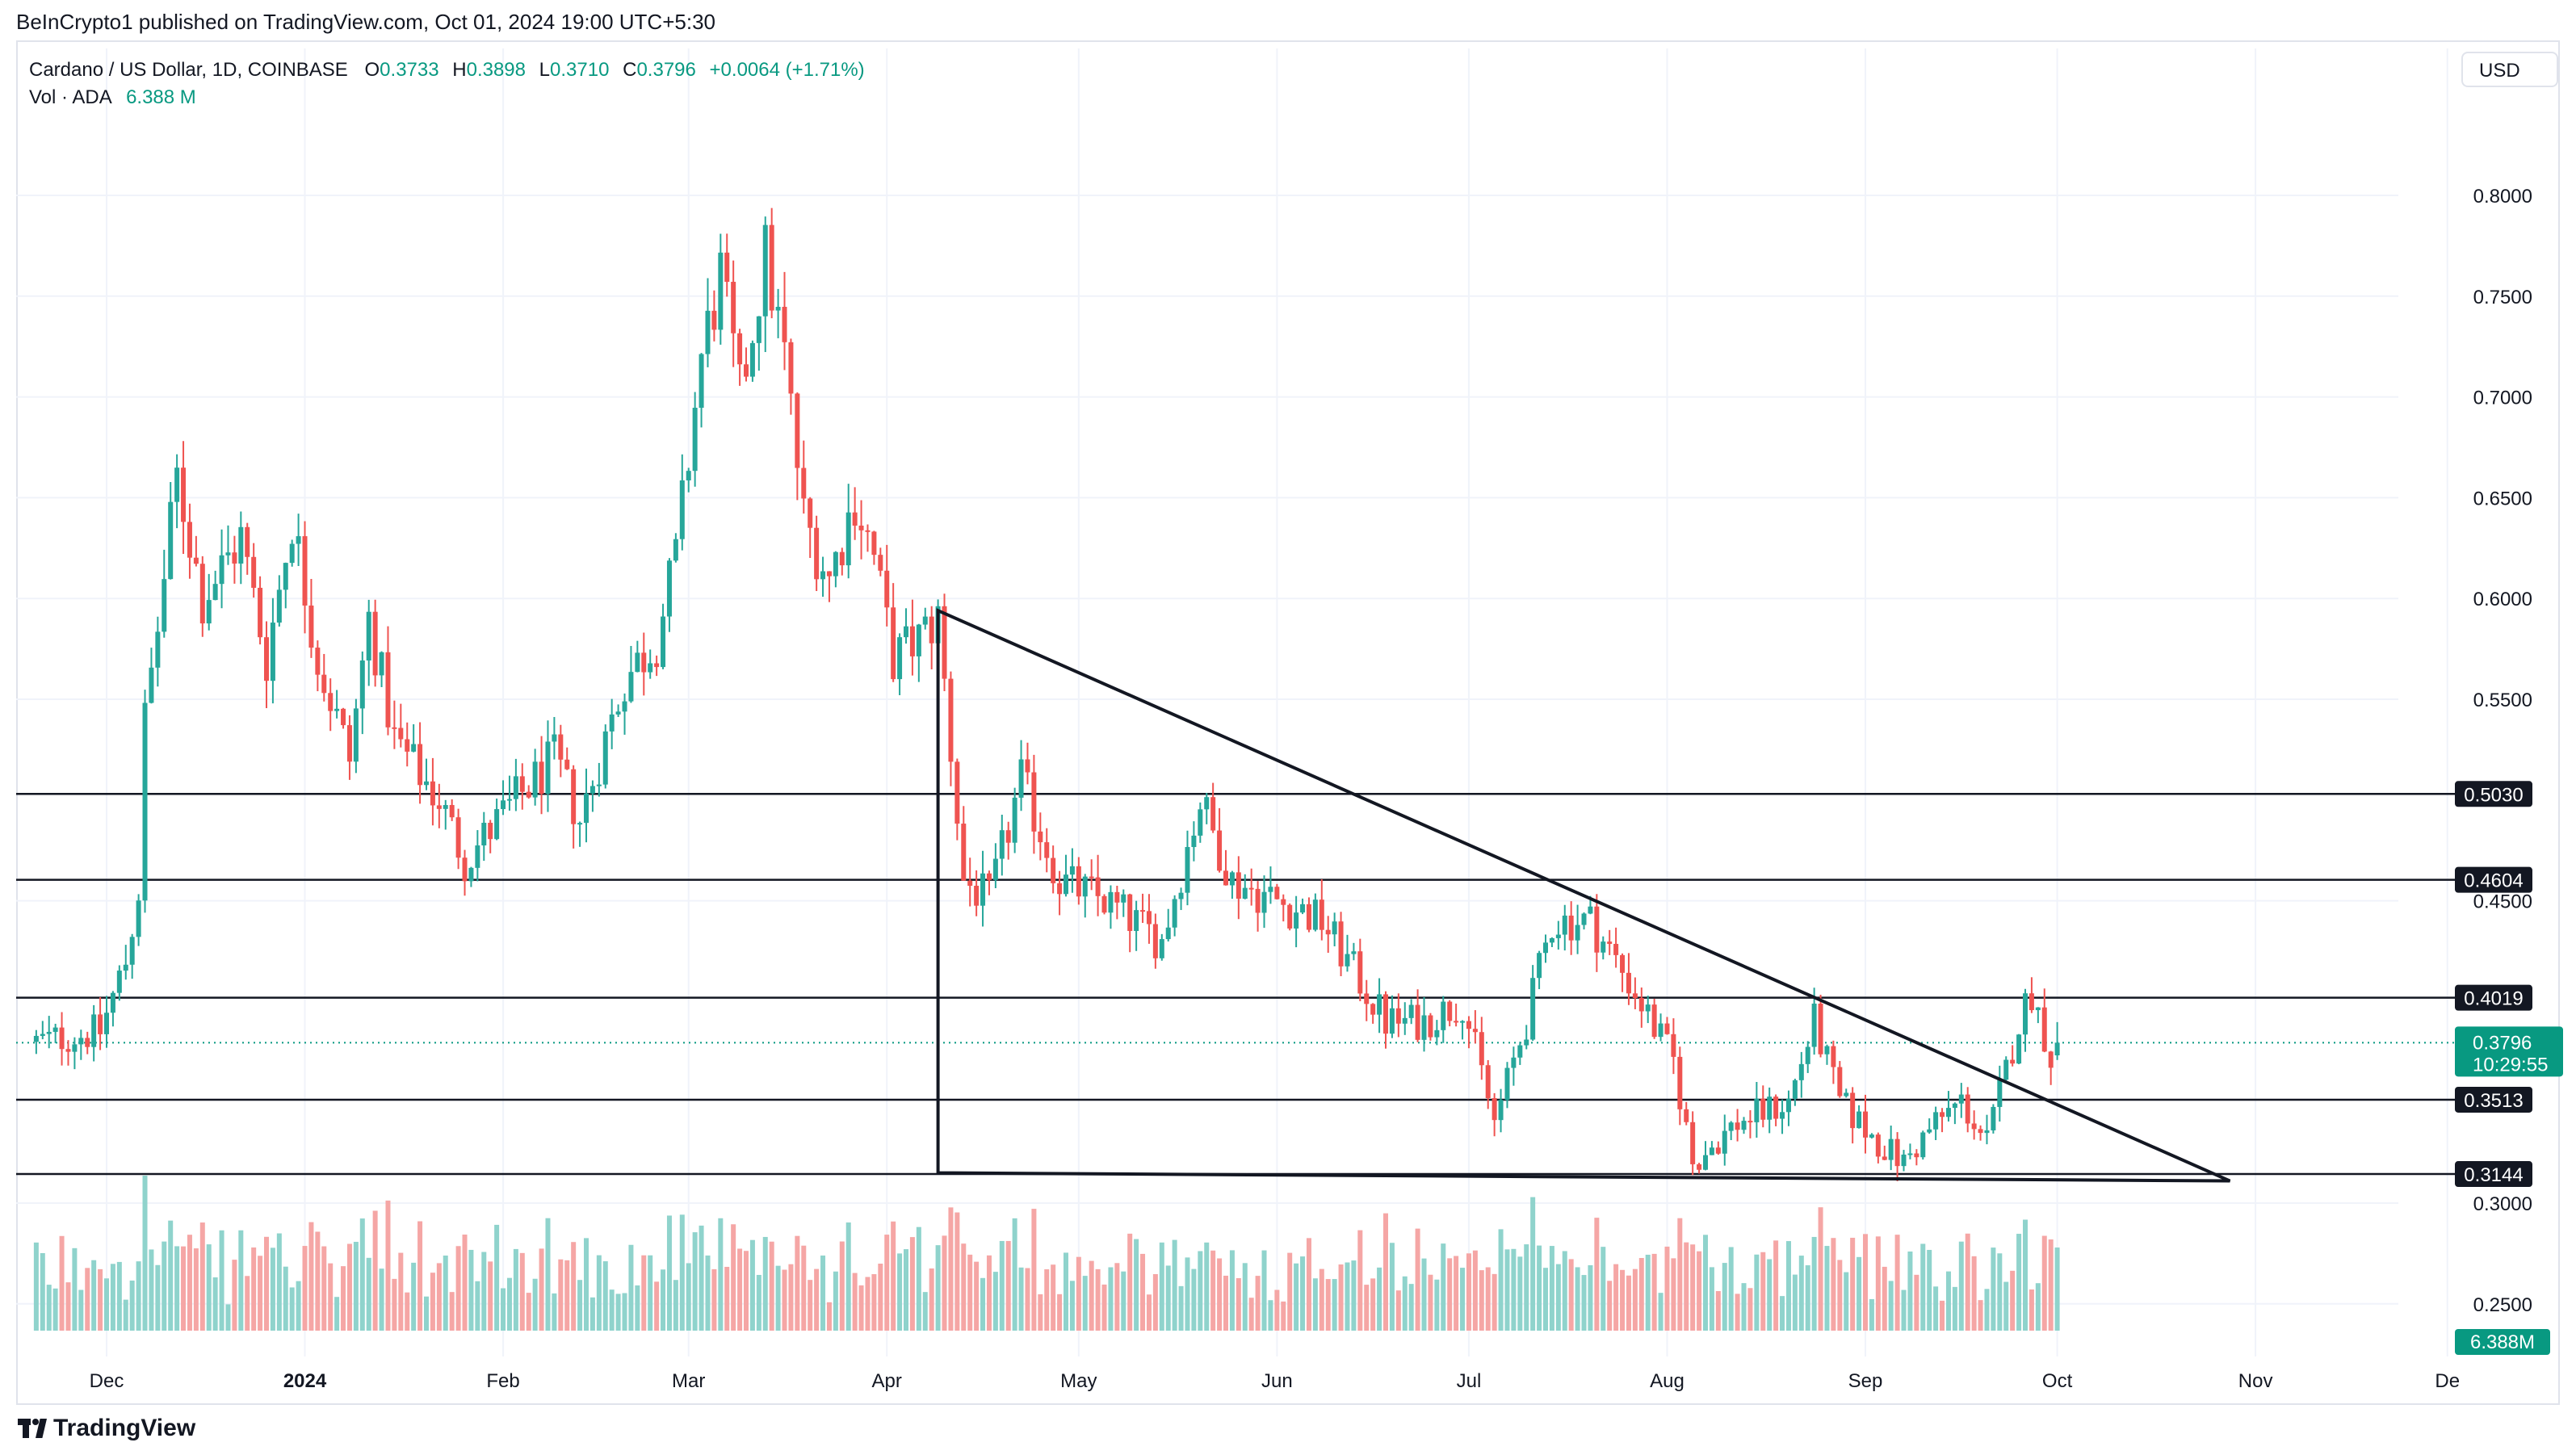 The image size is (2576, 1455). Describe the element at coordinates (545, 70) in the screenshot. I see `low-label: L` at that location.